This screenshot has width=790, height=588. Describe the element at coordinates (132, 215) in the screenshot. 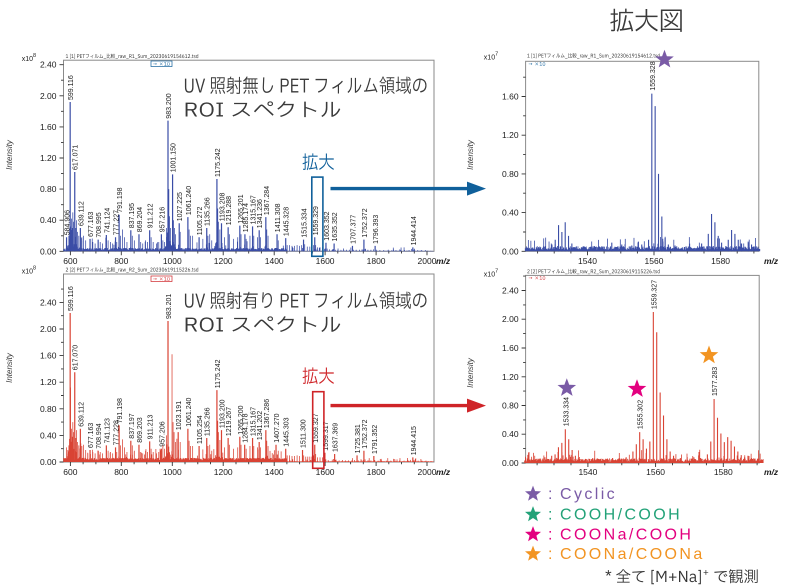

I see `svg-text: 837.195` at that location.